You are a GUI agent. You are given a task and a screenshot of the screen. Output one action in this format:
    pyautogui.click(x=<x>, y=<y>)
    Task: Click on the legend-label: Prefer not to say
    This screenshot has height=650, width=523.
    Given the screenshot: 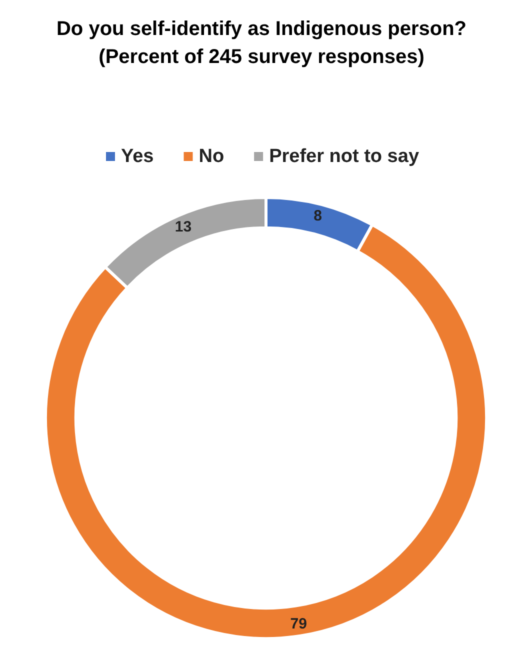 What is the action you would take?
    pyautogui.click(x=344, y=156)
    